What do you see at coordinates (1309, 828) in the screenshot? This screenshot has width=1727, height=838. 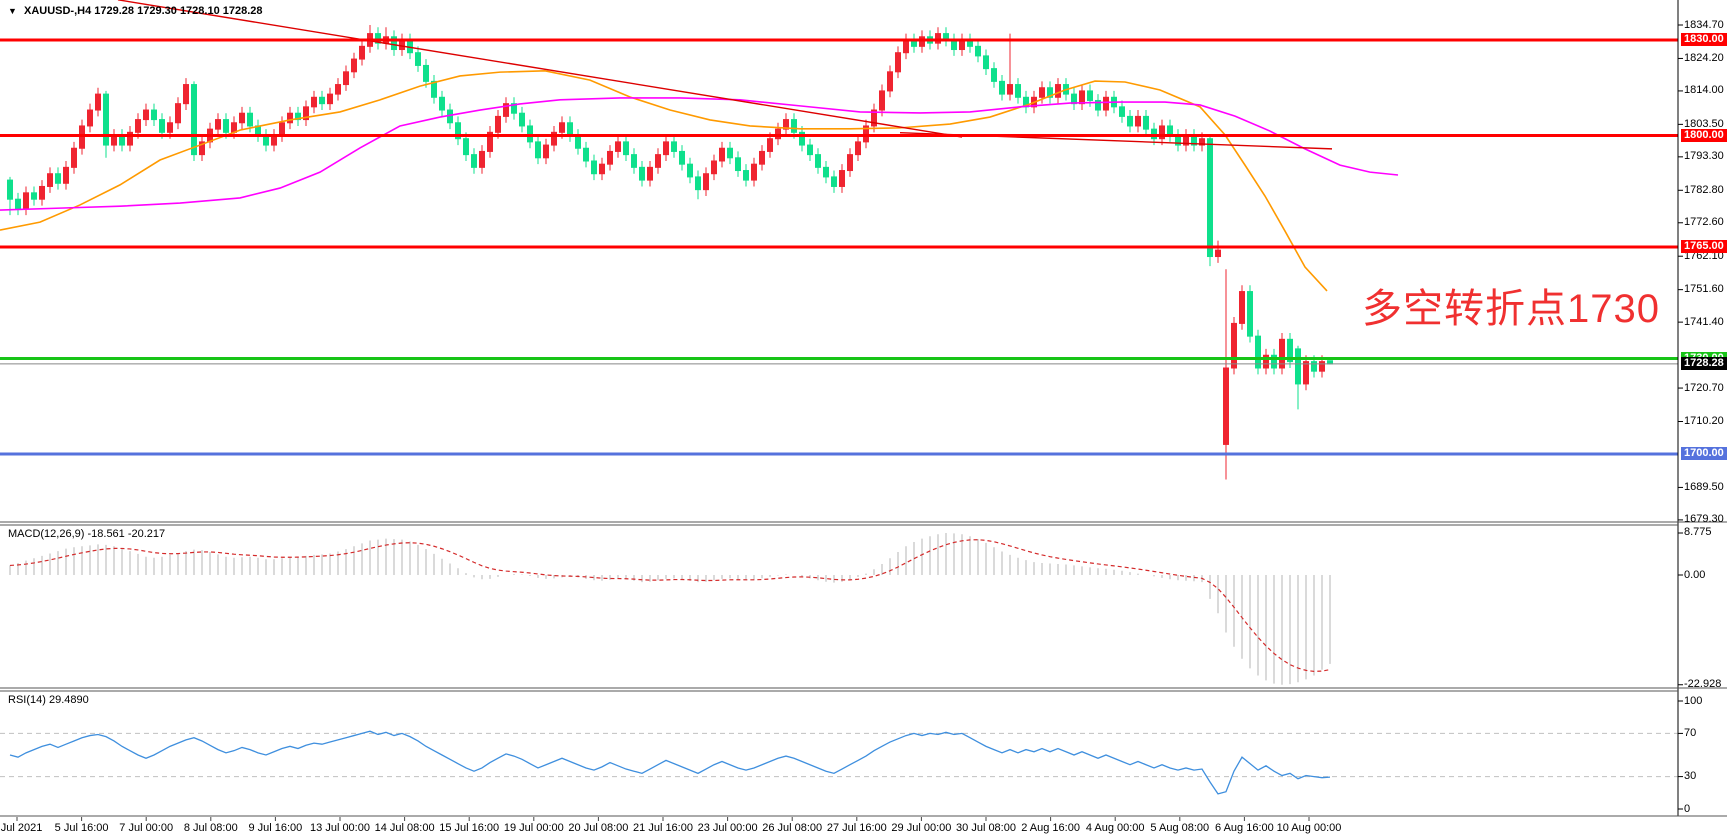 I see `time-label: 10 Aug 00:00` at bounding box center [1309, 828].